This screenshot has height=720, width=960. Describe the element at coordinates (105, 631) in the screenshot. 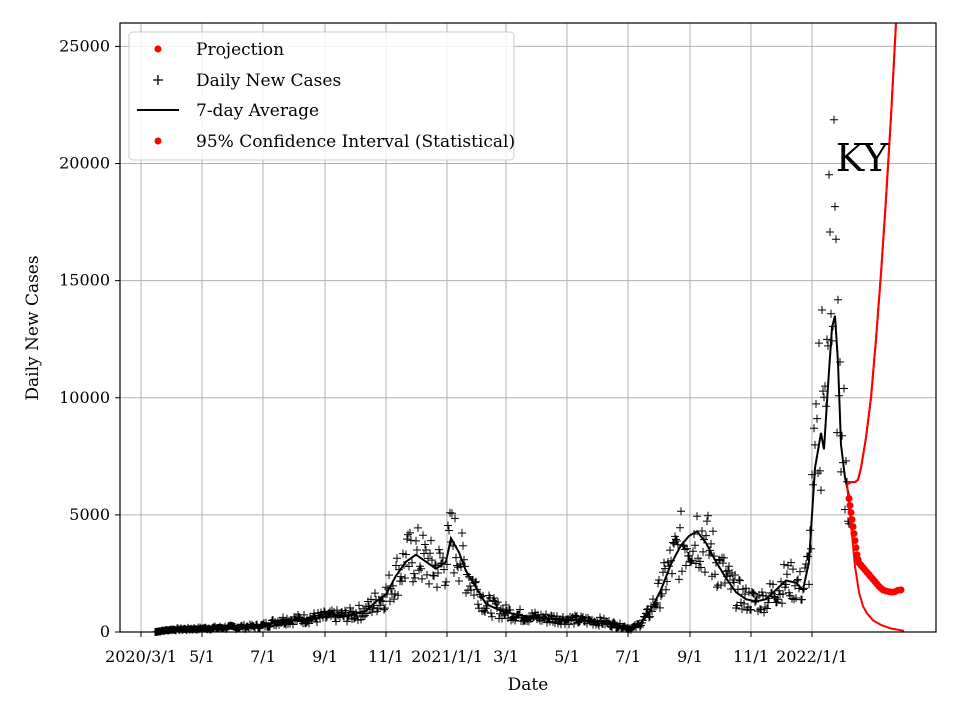

I see `y-tick-label: 0` at that location.